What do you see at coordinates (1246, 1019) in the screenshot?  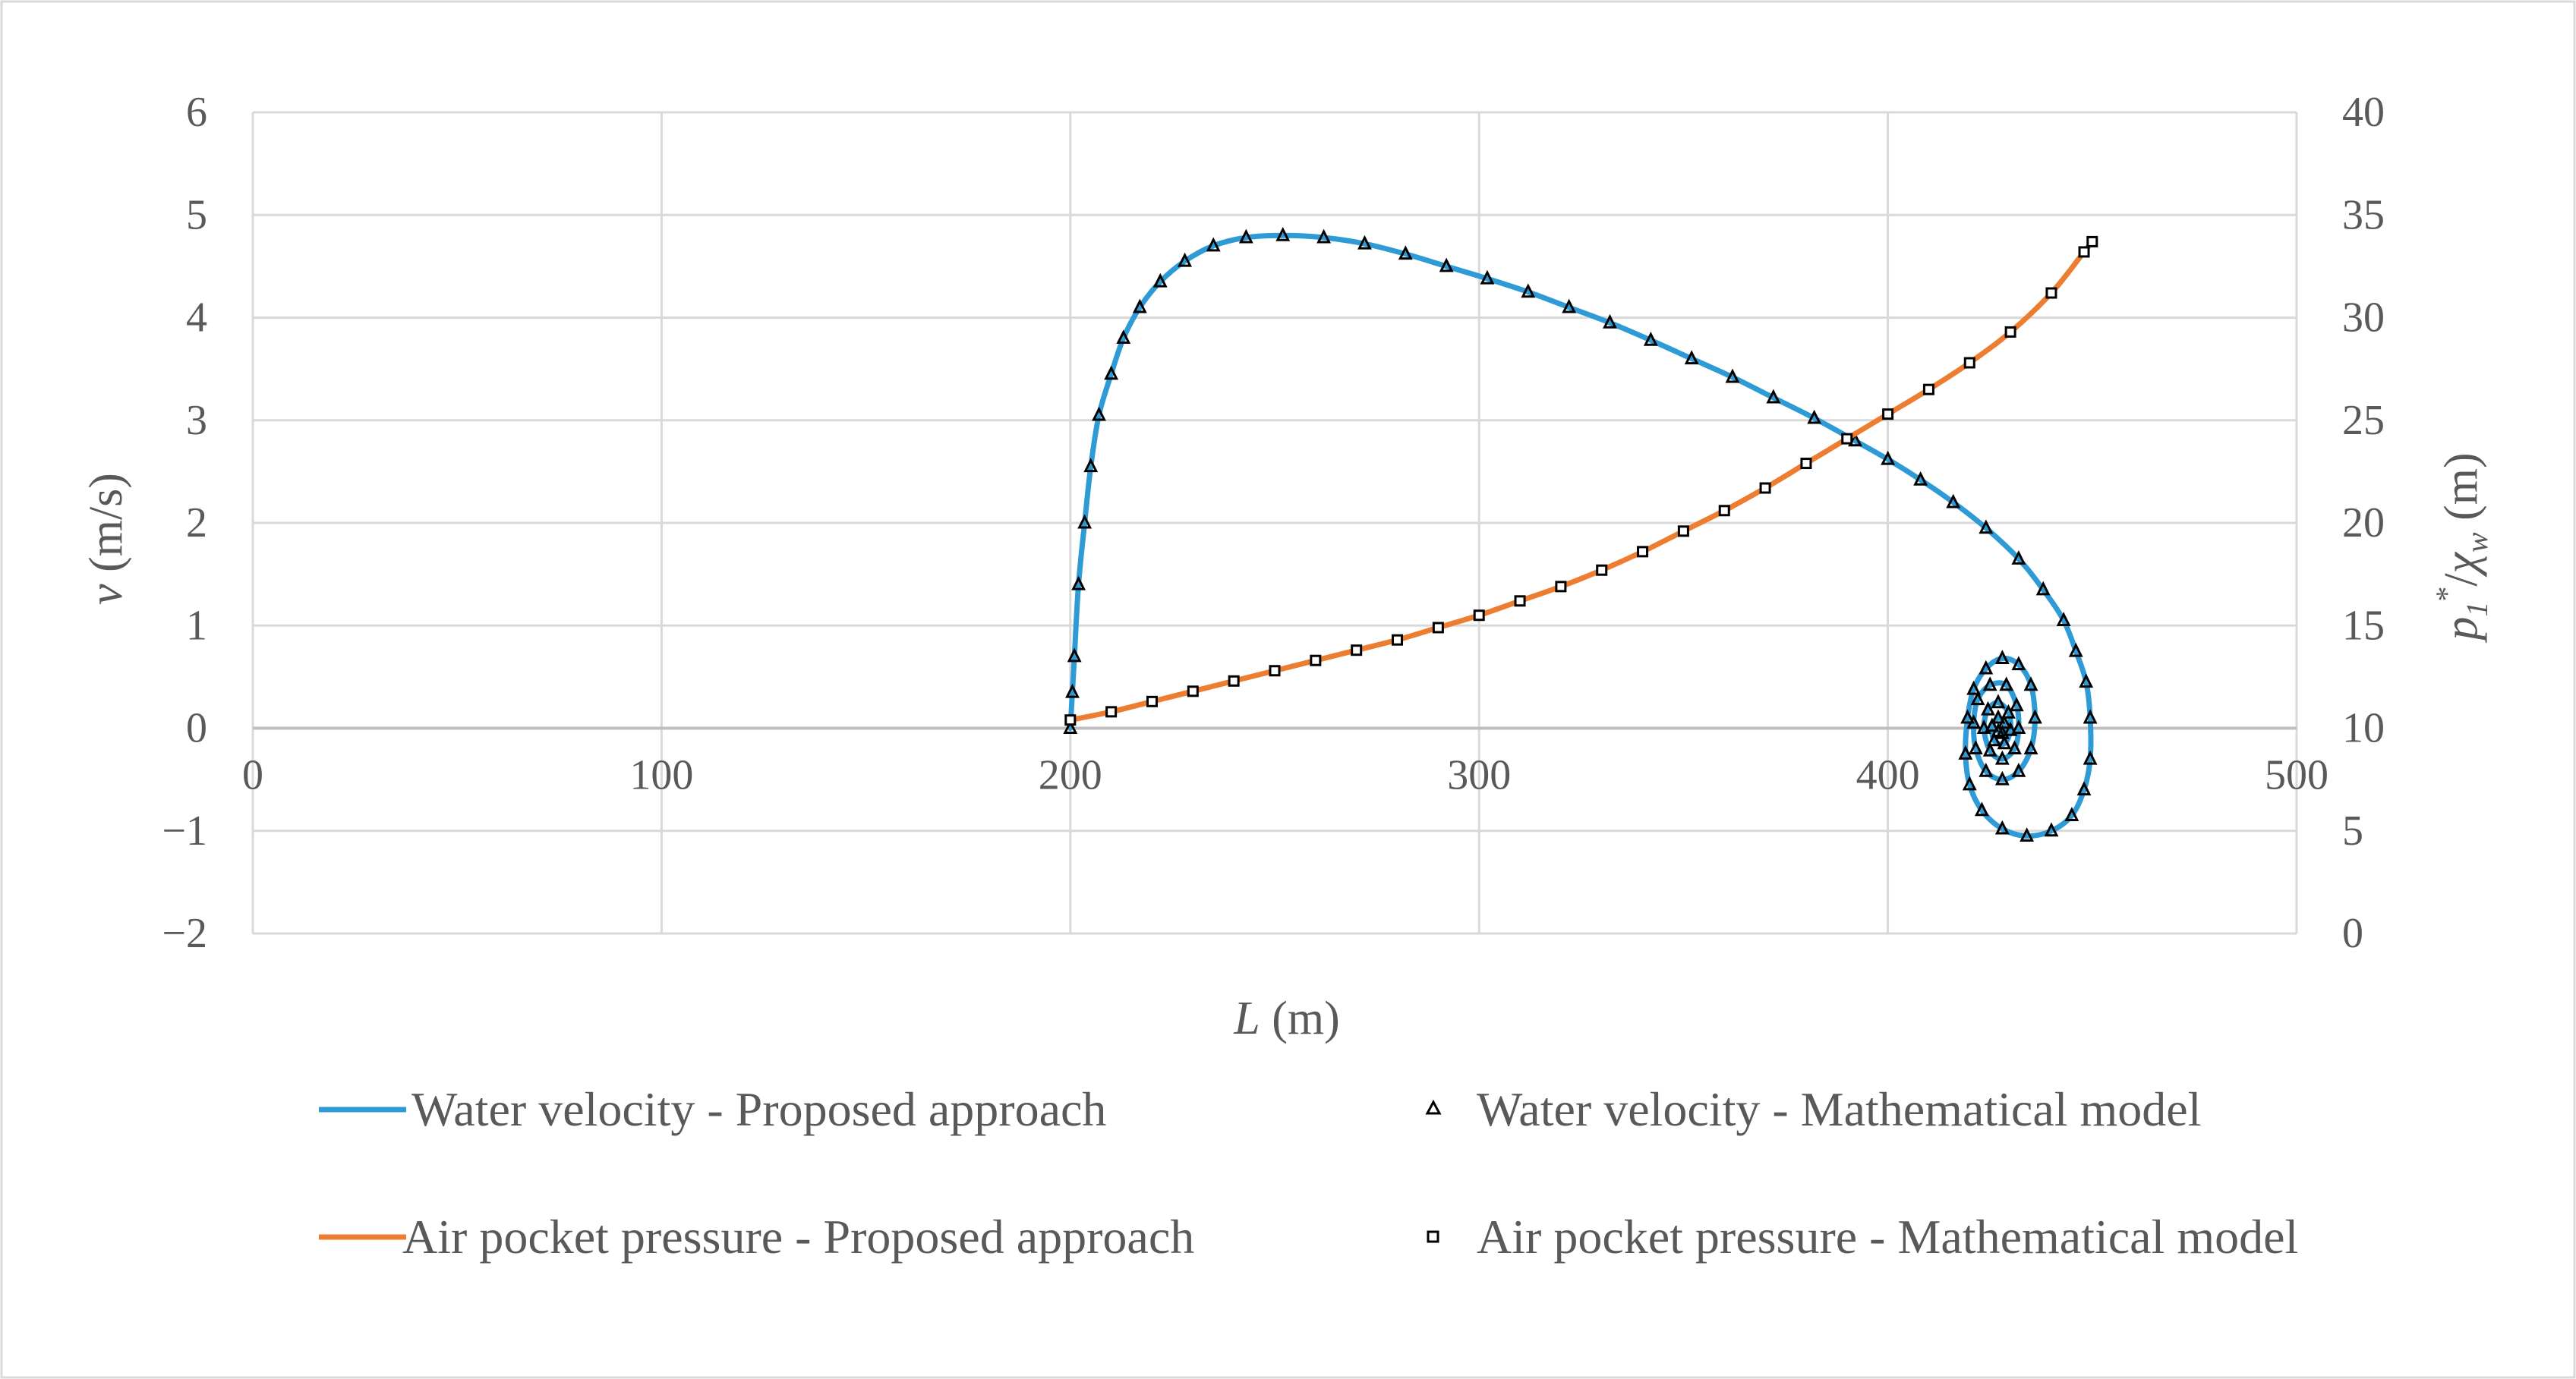 I see `x-axis-symbol: L` at bounding box center [1246, 1019].